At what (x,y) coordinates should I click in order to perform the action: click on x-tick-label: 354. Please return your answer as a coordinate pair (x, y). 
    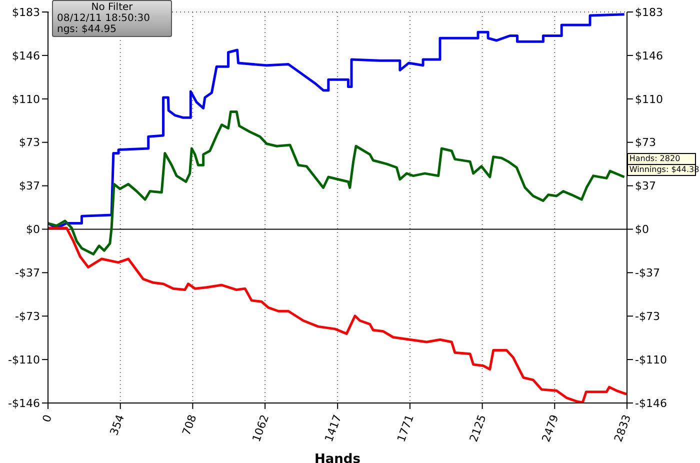
    Looking at the image, I should click on (117, 425).